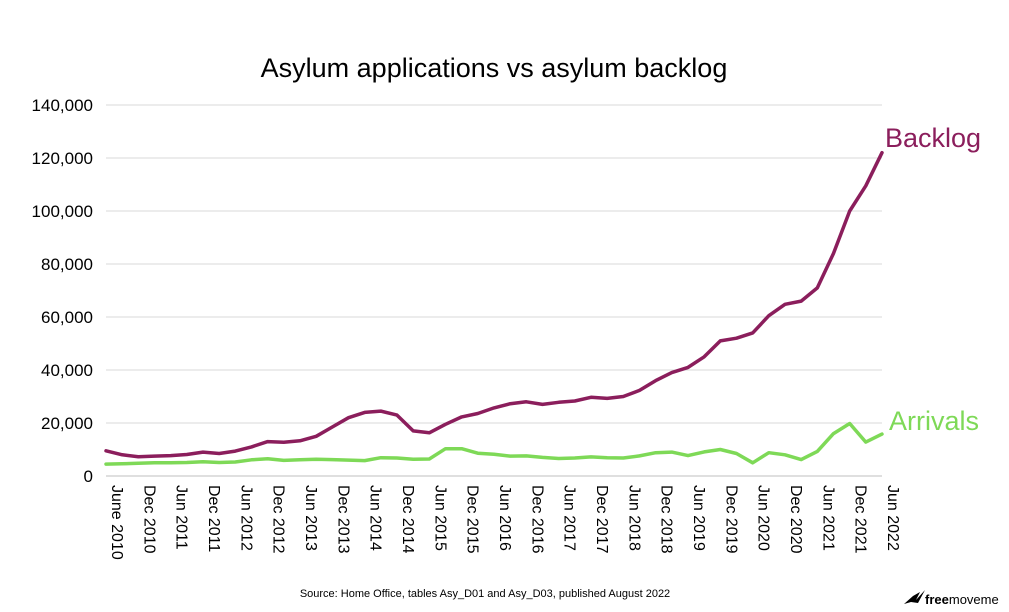 The width and height of the screenshot is (1009, 612). I want to click on x-tick-label: Dec 2021, so click(860, 519).